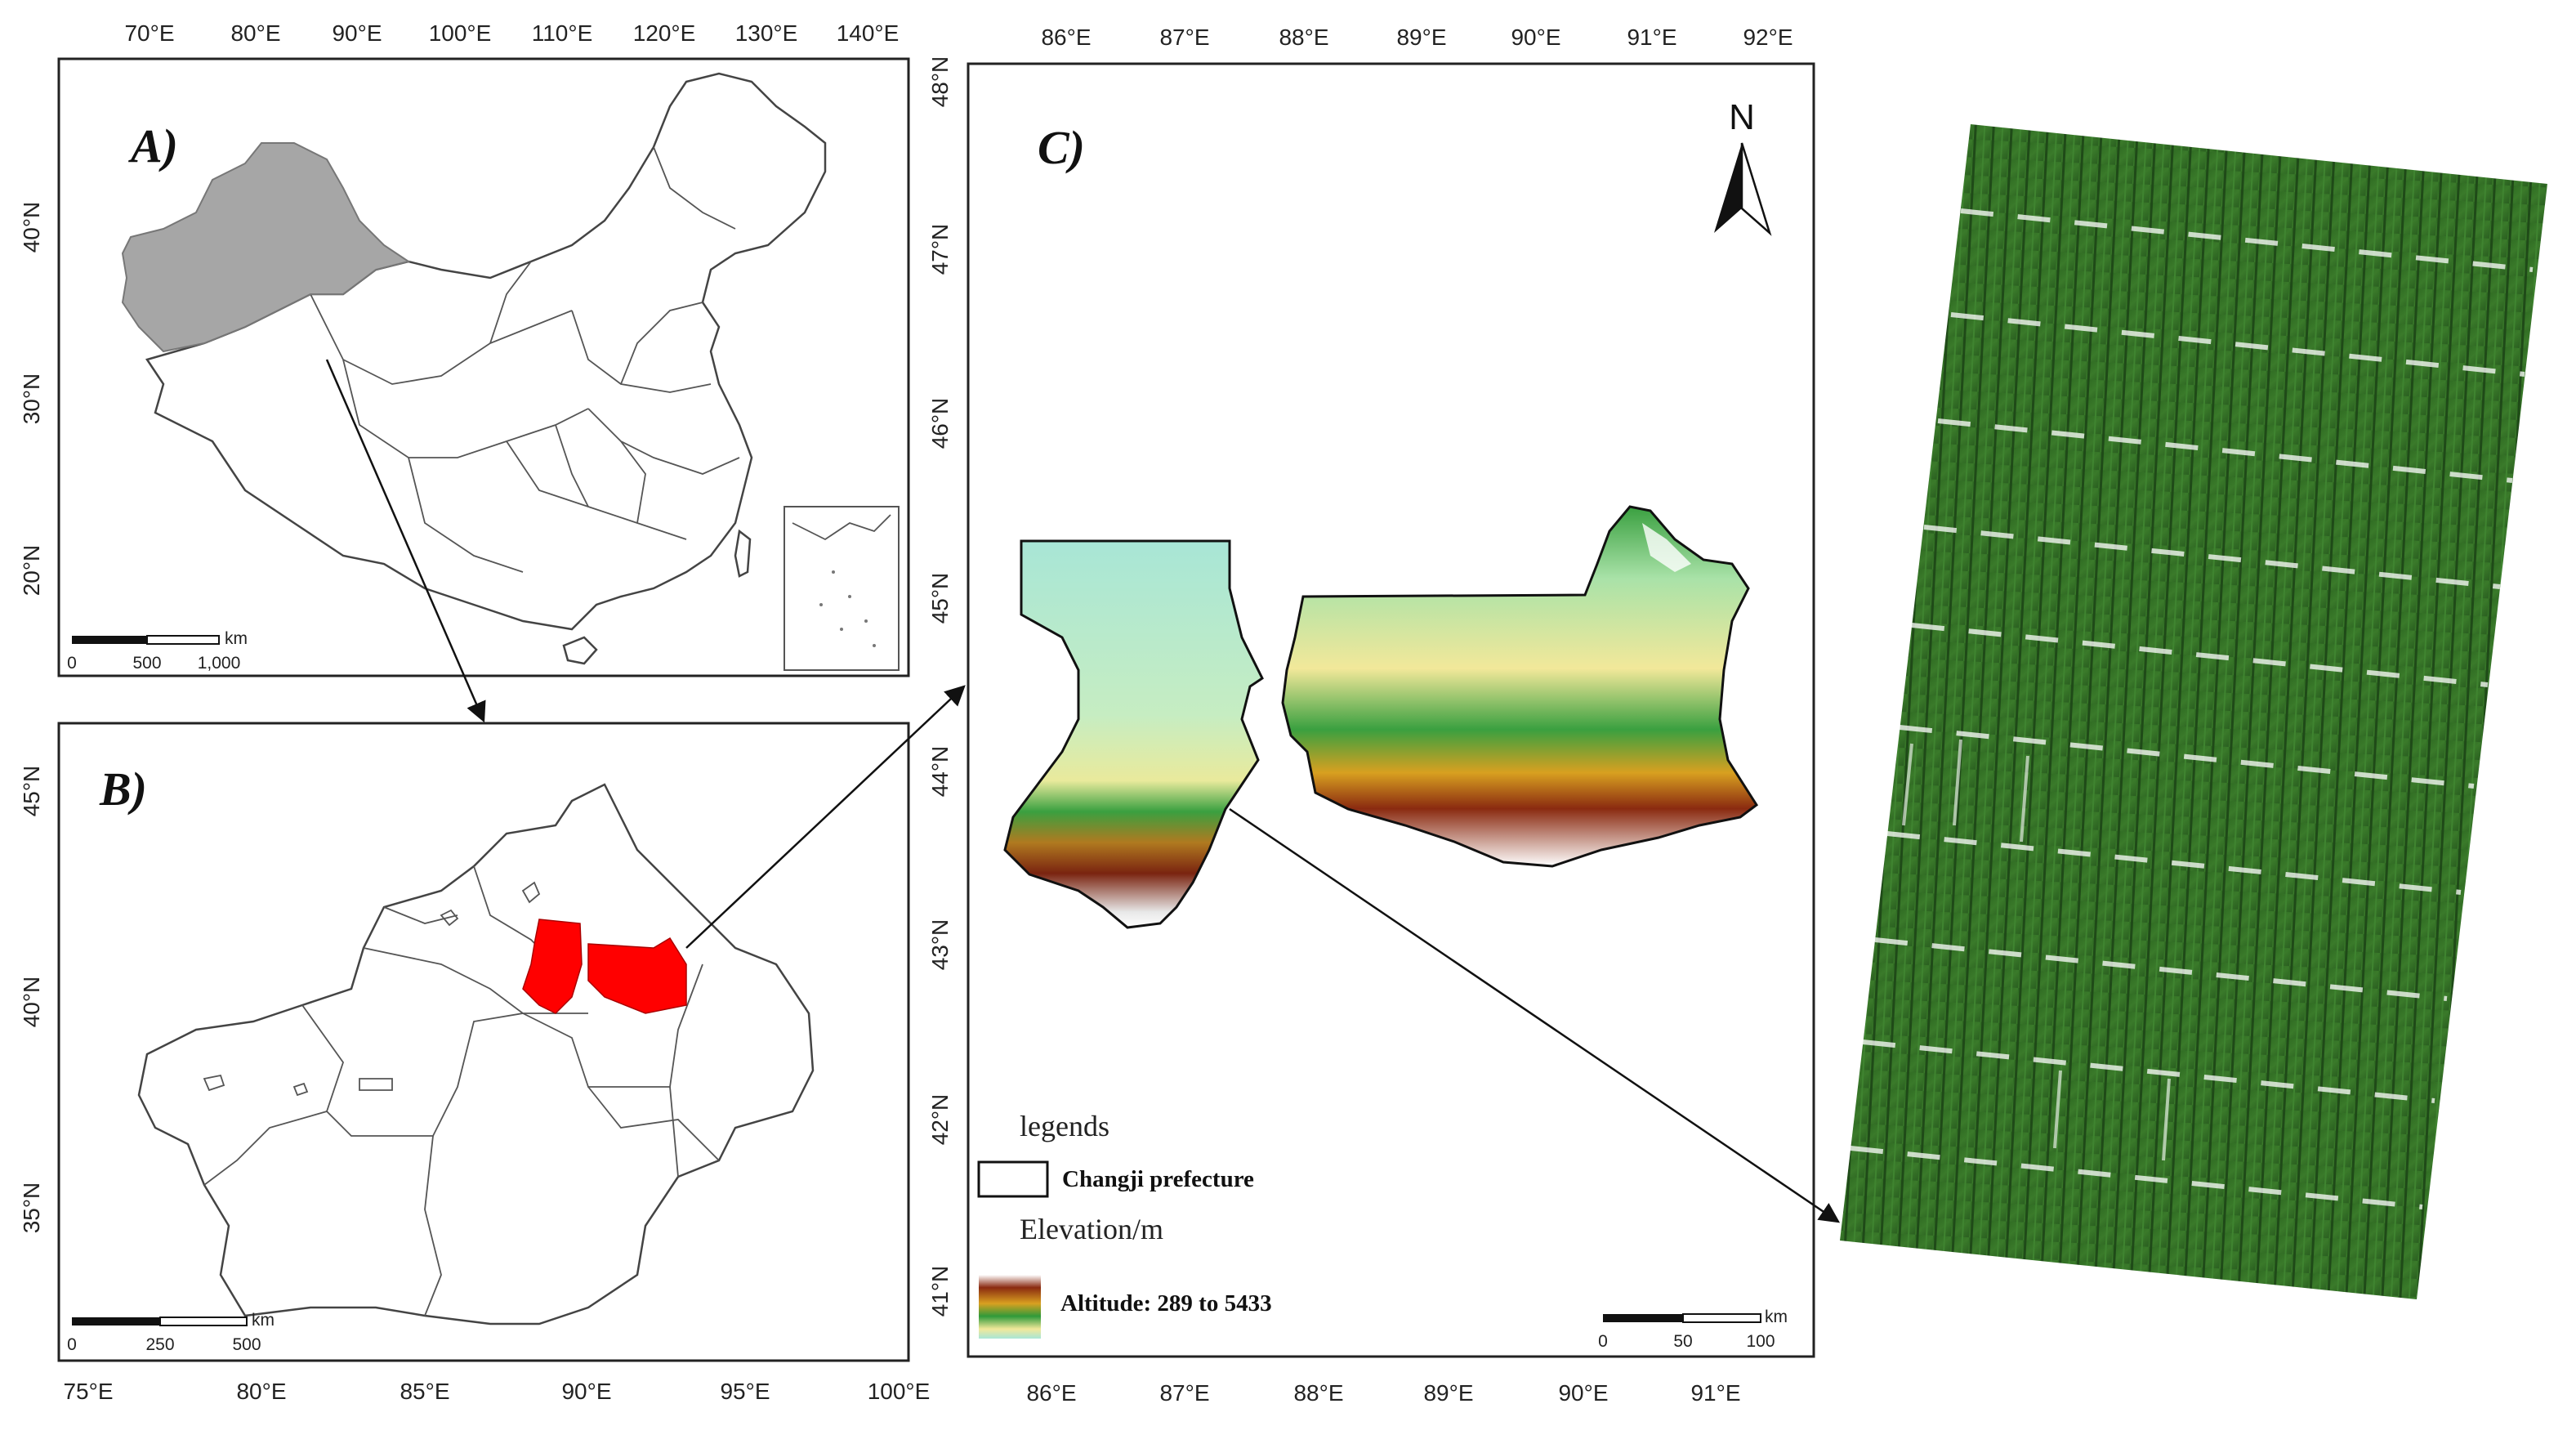 This screenshot has width=2576, height=1435. What do you see at coordinates (1383, 1393) in the screenshot?
I see `panel-c-bottom-ticks: 86°E 87°E 88°E 89°E 90°E 91°E` at bounding box center [1383, 1393].